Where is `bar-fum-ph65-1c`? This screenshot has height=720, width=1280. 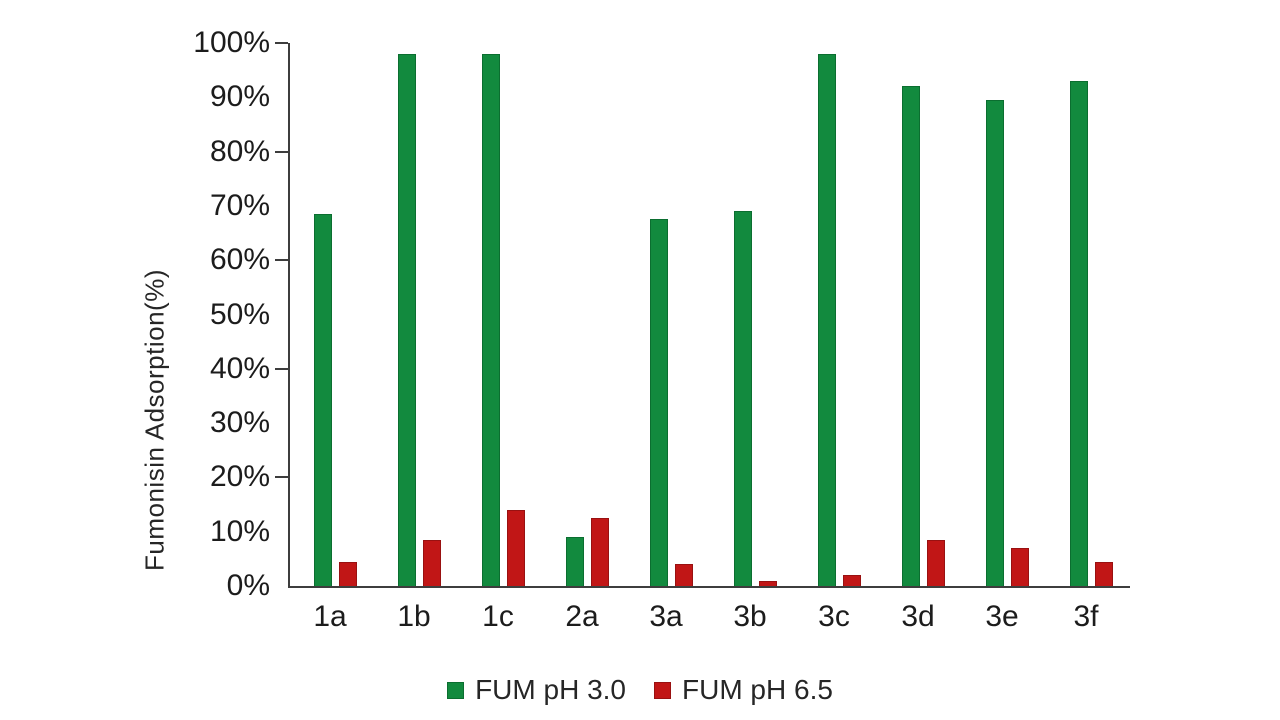
bar-fum-ph65-1c is located at coordinates (515, 547).